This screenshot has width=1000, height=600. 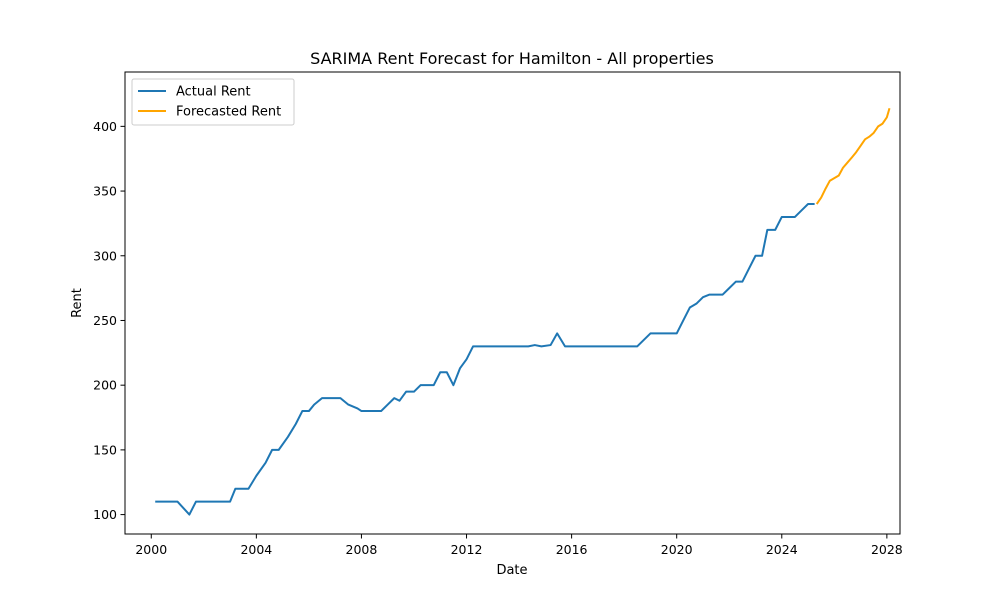 What do you see at coordinates (105, 385) in the screenshot?
I see `y-tick-label: 200` at bounding box center [105, 385].